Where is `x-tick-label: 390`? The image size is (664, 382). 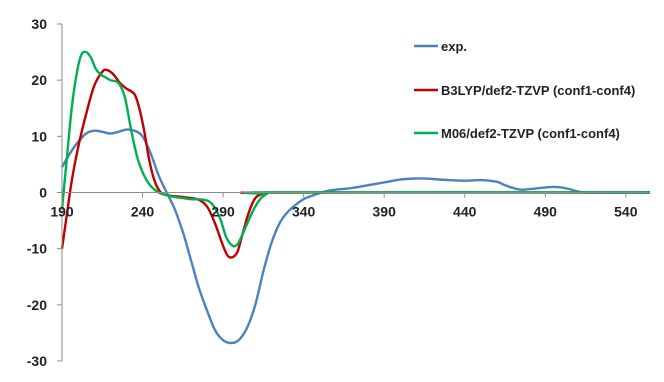
x-tick-label: 390 is located at coordinates (385, 212).